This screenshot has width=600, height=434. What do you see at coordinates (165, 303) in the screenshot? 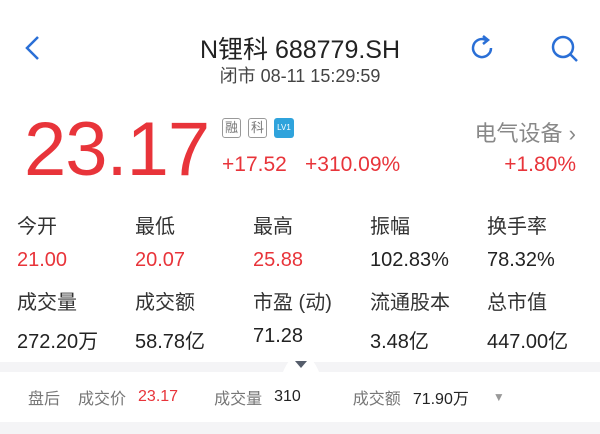
I see `stat-label: 成交额` at bounding box center [165, 303].